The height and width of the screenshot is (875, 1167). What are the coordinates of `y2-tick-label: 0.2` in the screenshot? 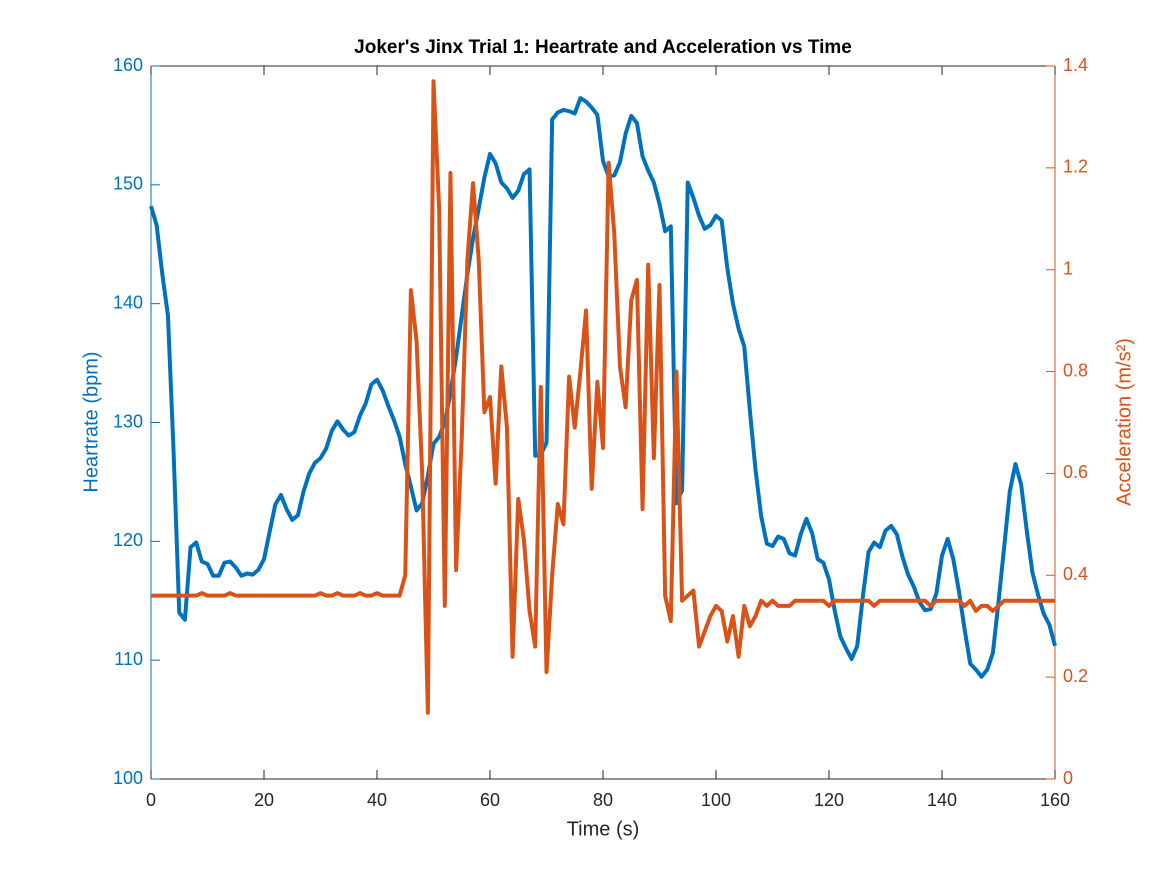 It's located at (1075, 676).